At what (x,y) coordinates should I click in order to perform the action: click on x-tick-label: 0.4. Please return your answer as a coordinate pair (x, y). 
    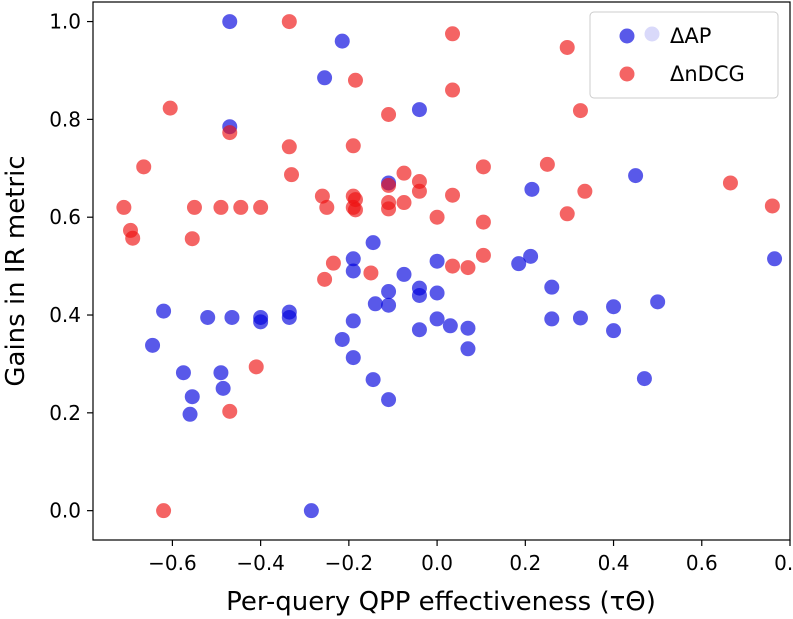
    Looking at the image, I should click on (614, 563).